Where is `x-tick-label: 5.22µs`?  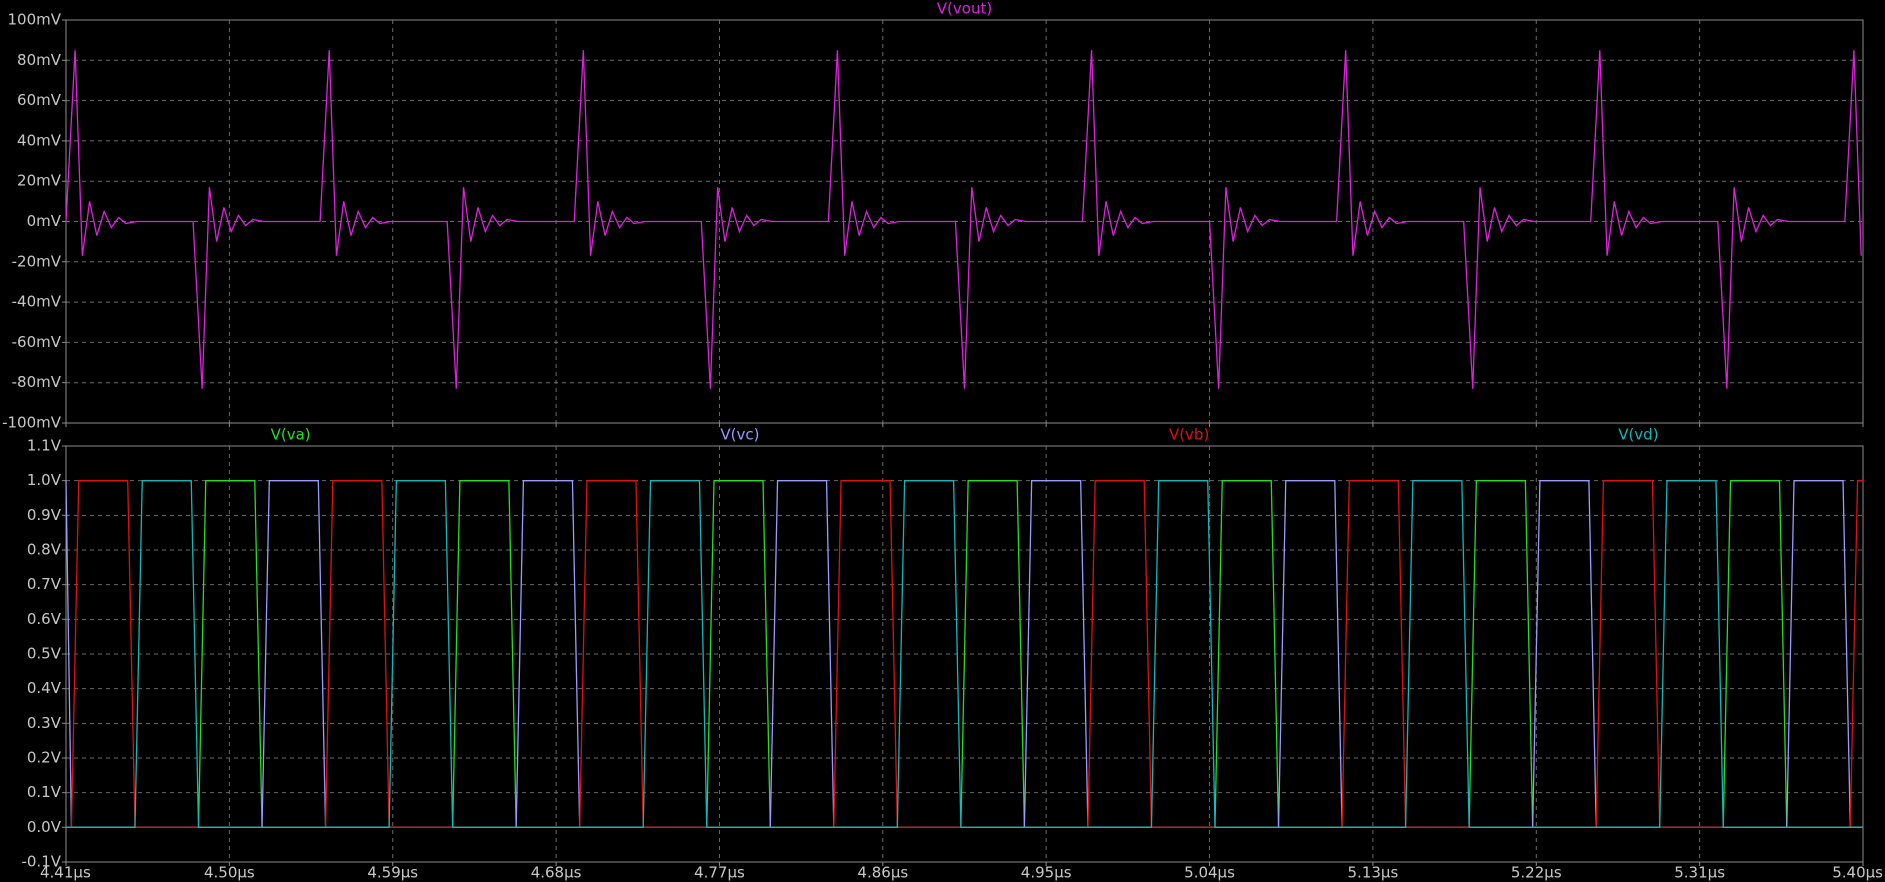
x-tick-label: 5.22µs is located at coordinates (1536, 873).